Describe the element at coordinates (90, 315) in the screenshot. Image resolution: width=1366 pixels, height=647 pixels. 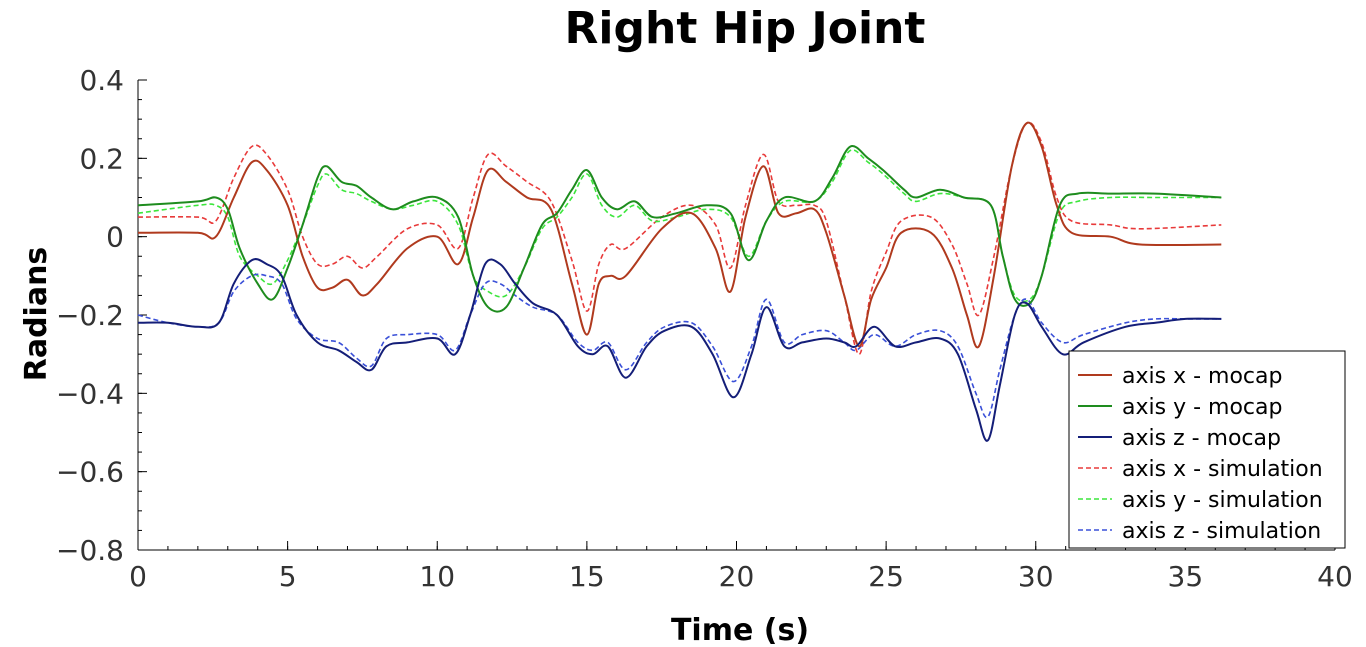
I see `y-tick-label: −0.2` at that location.